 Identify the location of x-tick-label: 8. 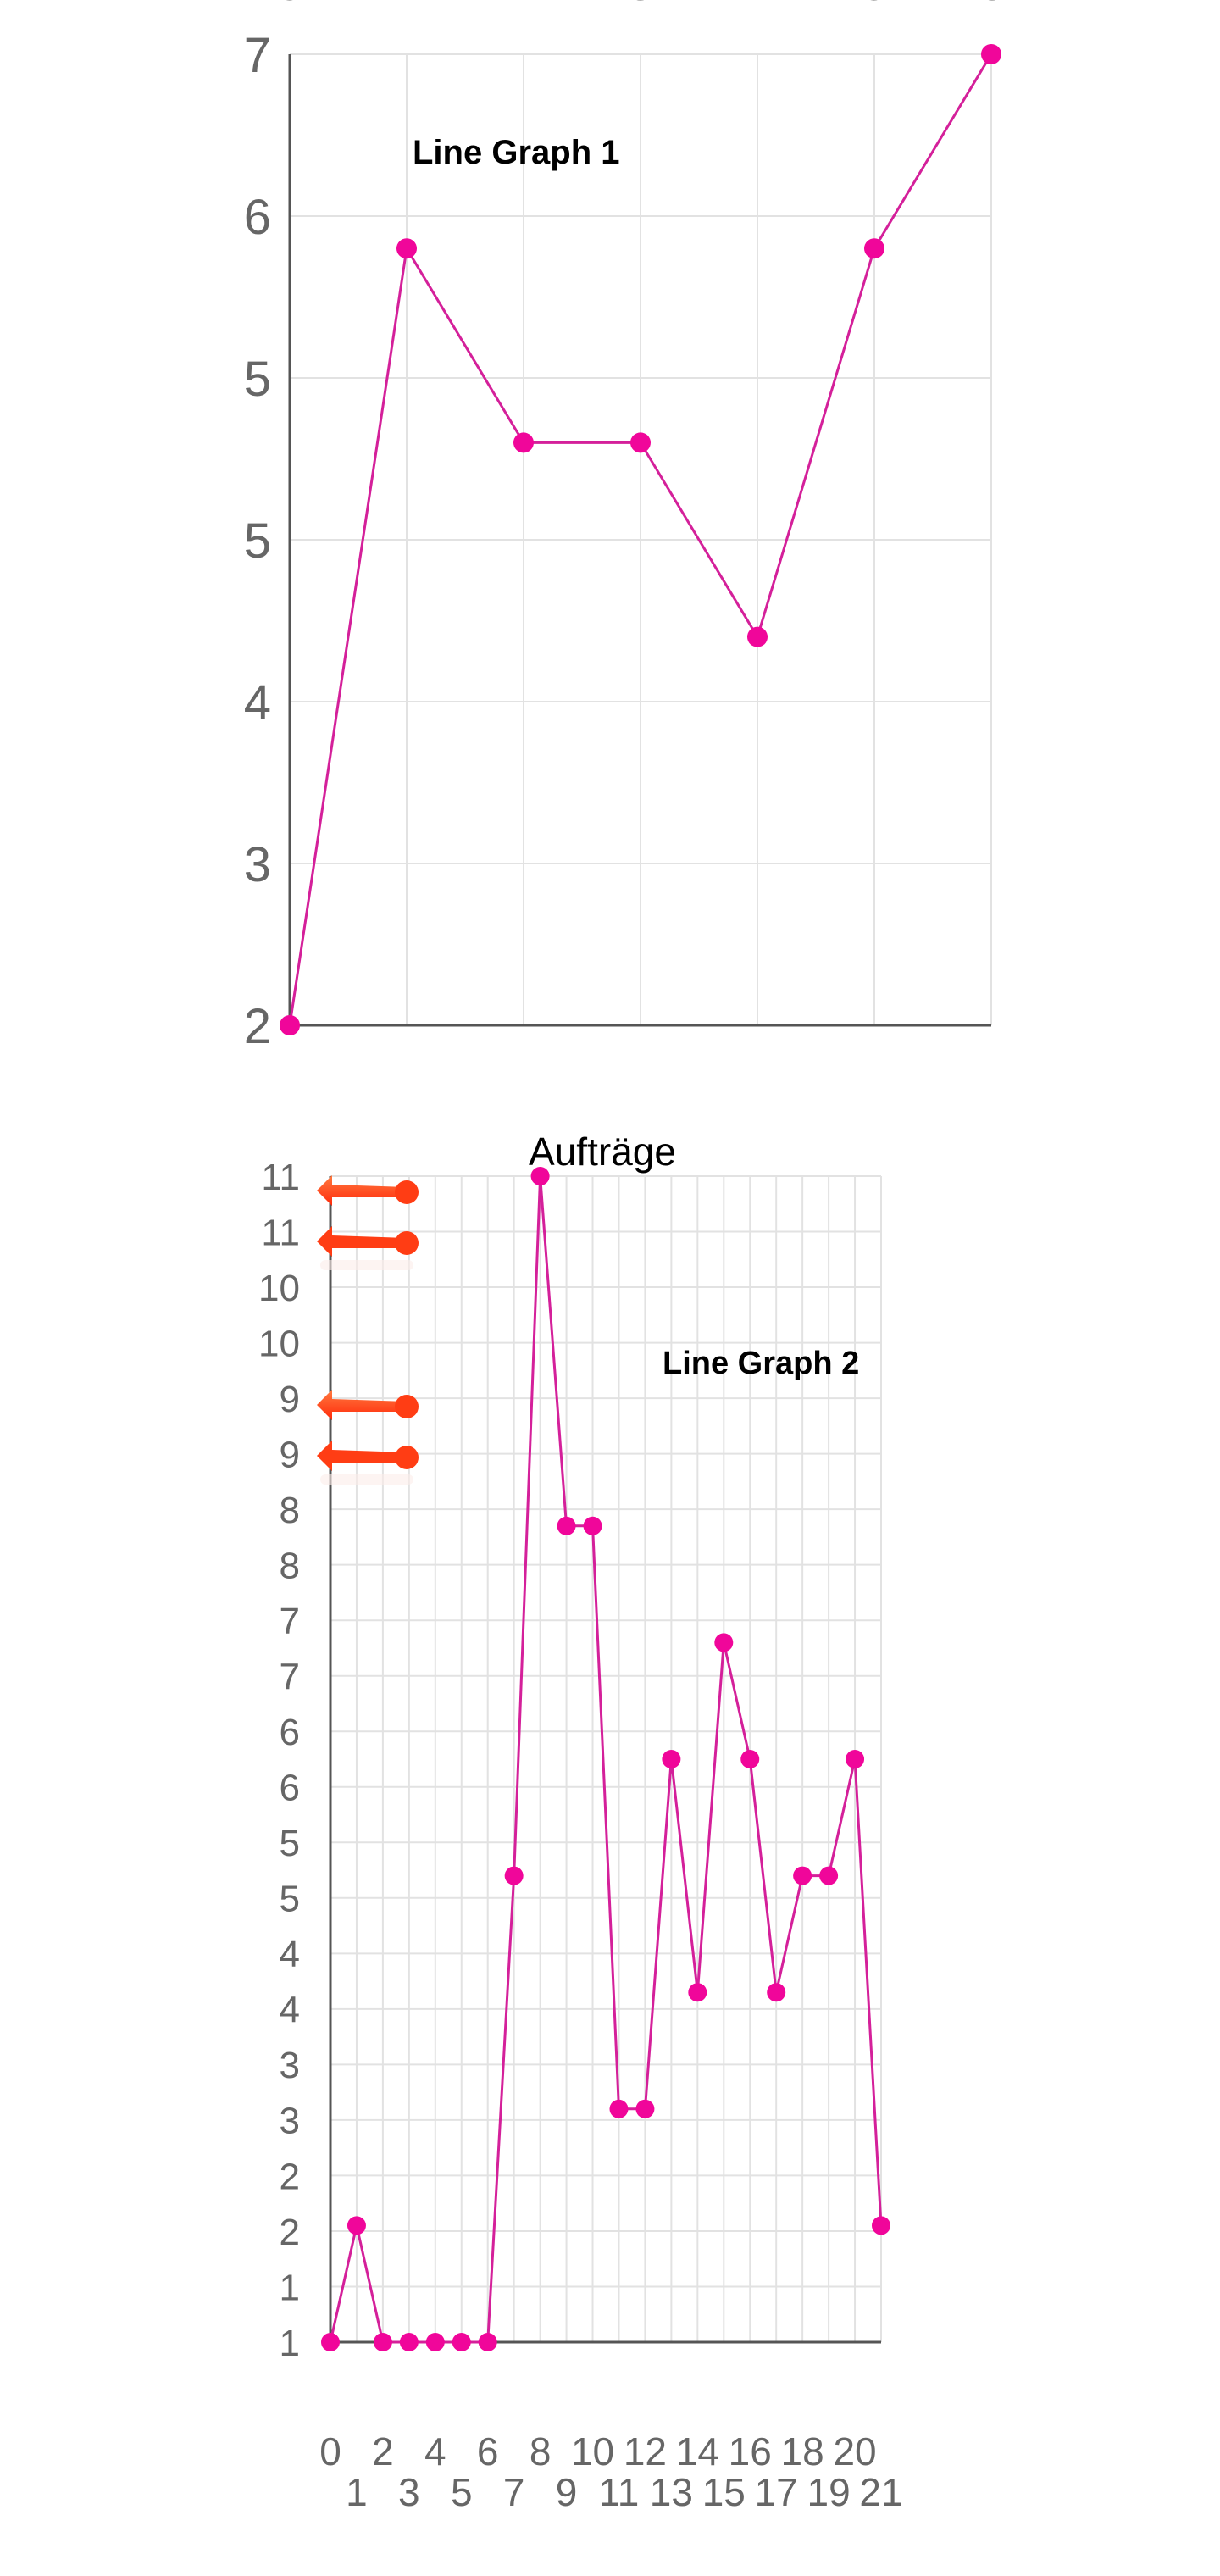
(541, 2451).